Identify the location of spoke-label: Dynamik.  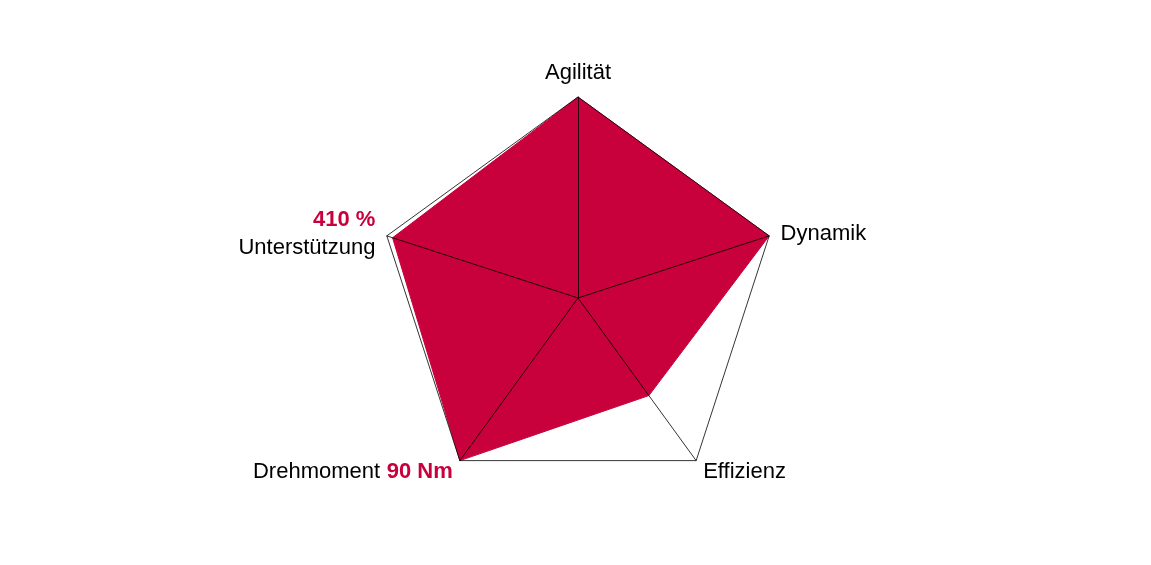
(824, 232).